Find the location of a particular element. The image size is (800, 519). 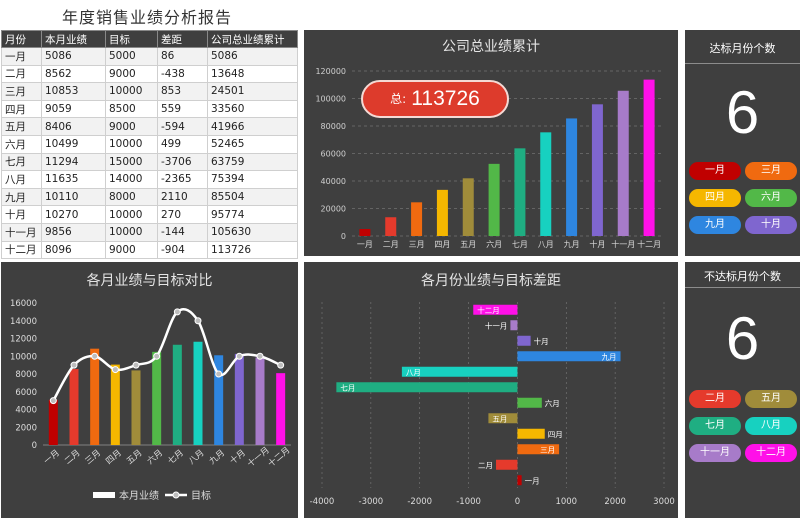

table-cell: 270 is located at coordinates (182, 214).